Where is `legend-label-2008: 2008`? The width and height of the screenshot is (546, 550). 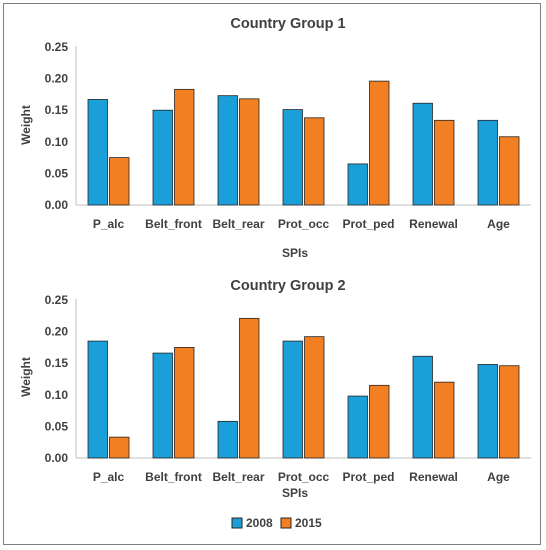
legend-label-2008: 2008 is located at coordinates (259, 523).